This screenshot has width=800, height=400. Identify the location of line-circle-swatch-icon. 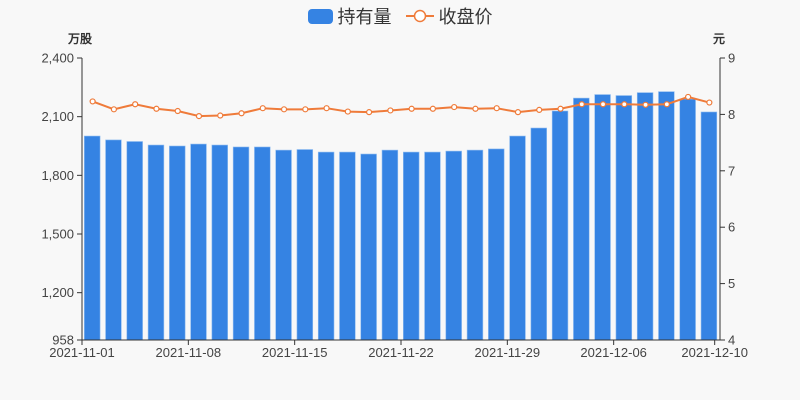
(419, 16).